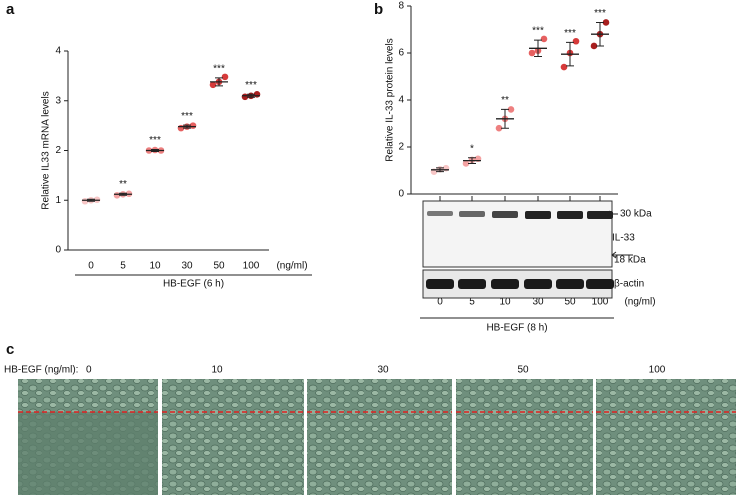  Describe the element at coordinates (46, 150) in the screenshot. I see `y-axis-label: Relative IL33 mRNA levels` at that location.